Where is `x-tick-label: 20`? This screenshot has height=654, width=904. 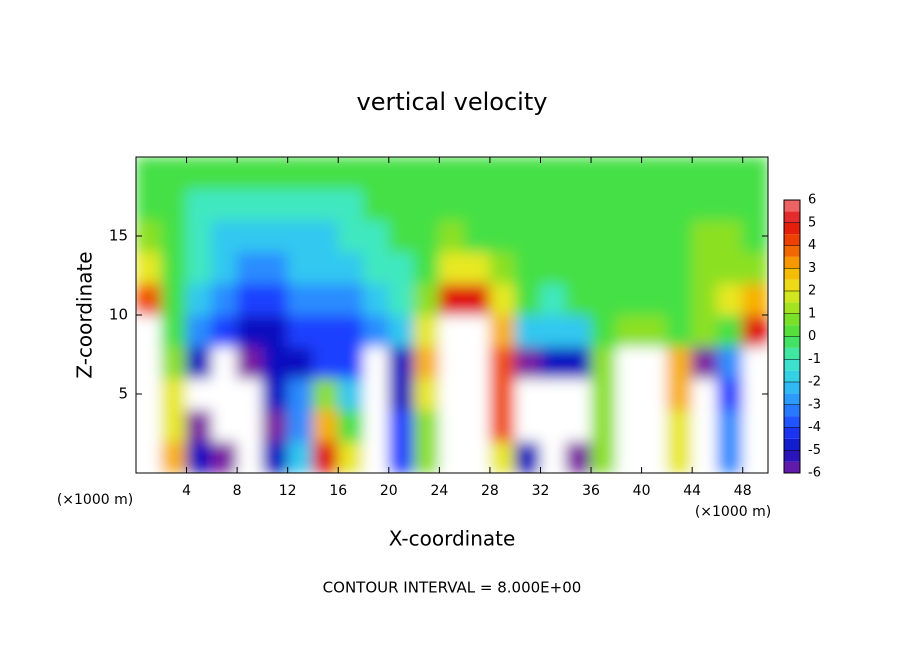
x-tick-label: 20 is located at coordinates (389, 491).